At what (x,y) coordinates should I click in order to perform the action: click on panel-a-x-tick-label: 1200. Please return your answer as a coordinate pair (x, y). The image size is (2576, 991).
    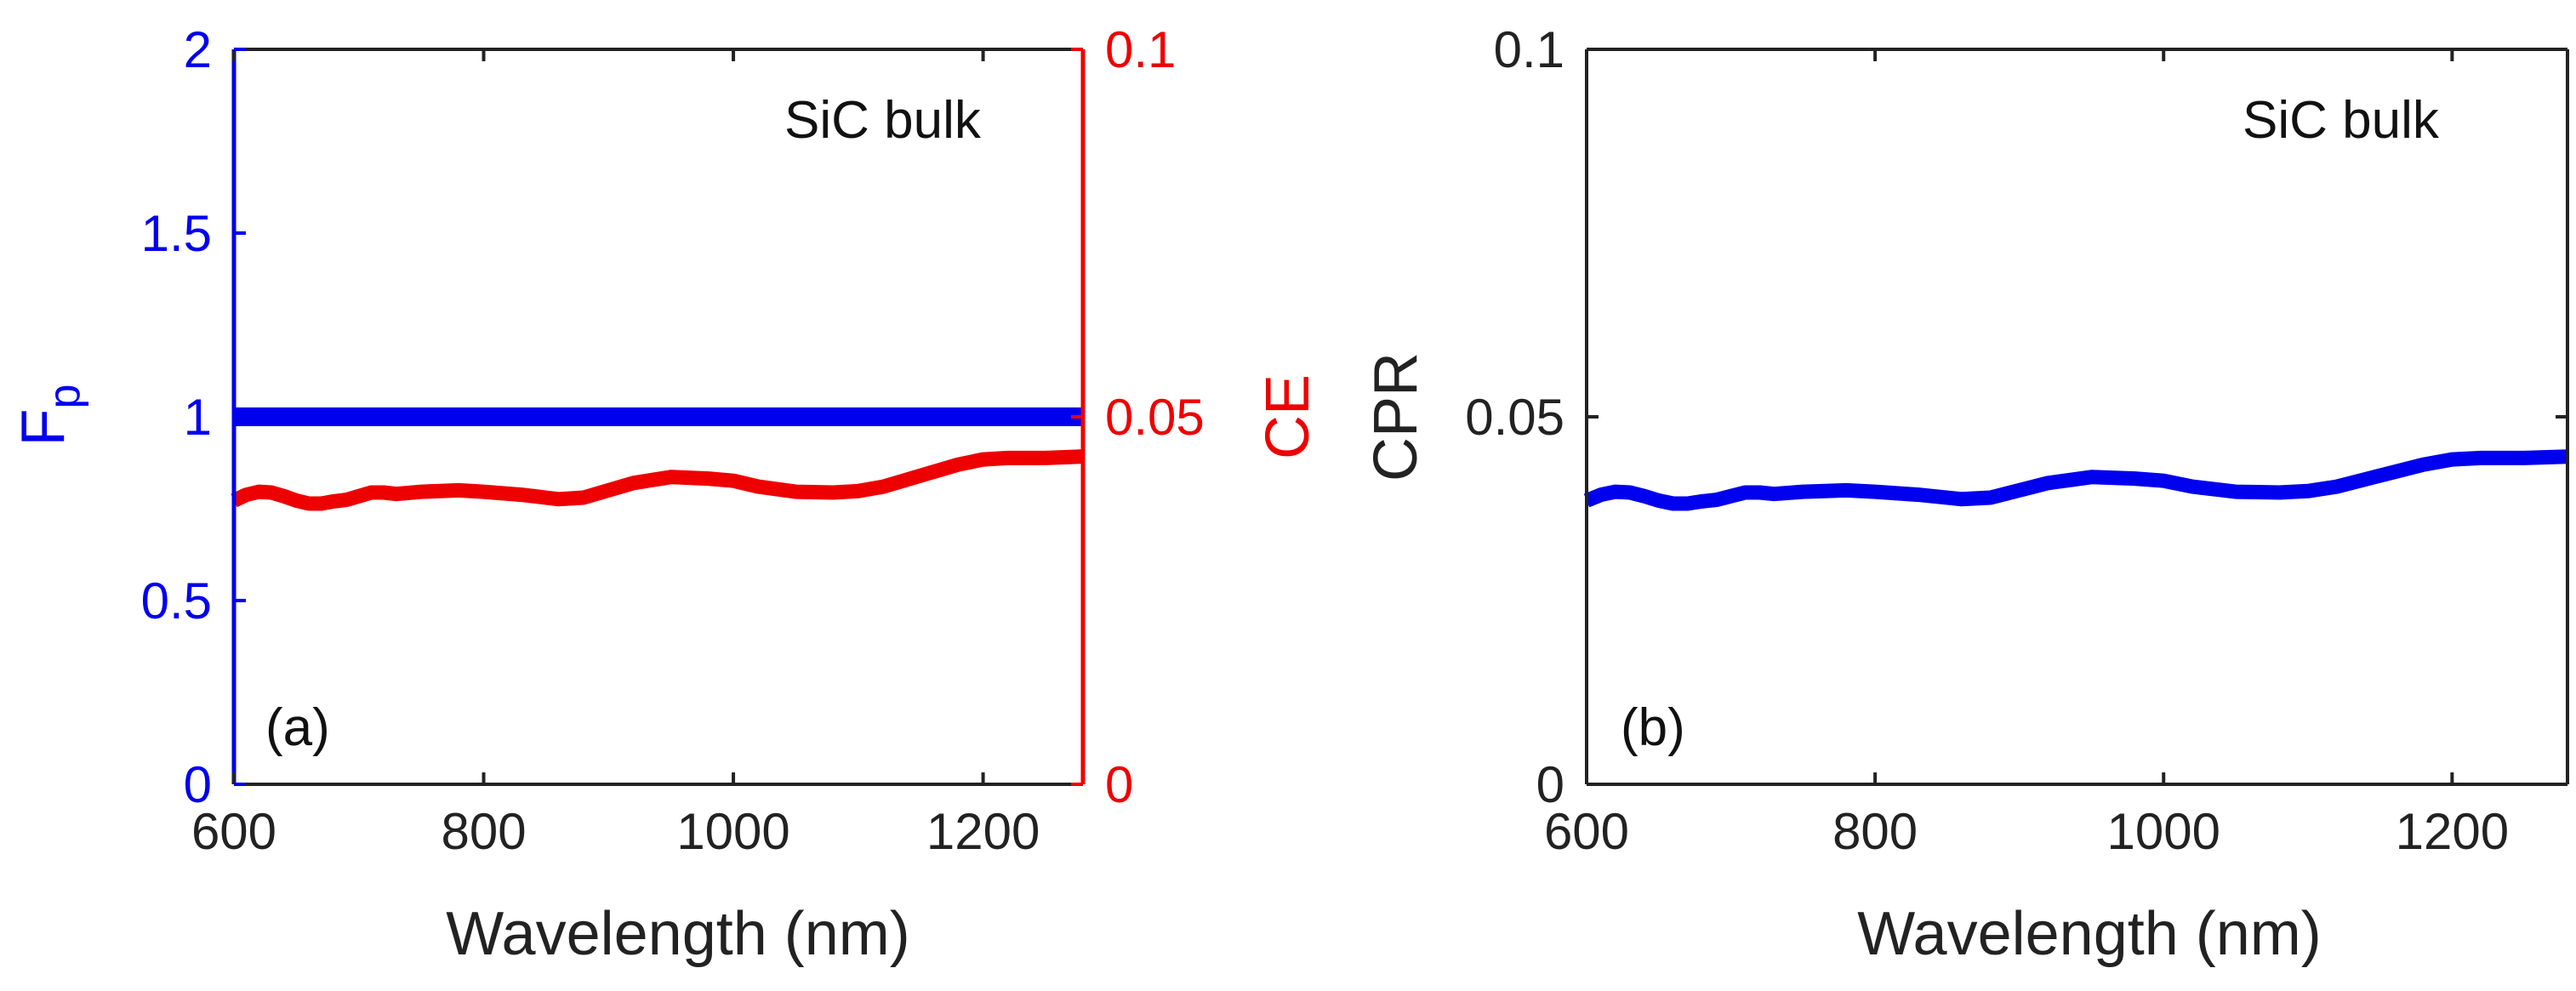
    Looking at the image, I should click on (983, 831).